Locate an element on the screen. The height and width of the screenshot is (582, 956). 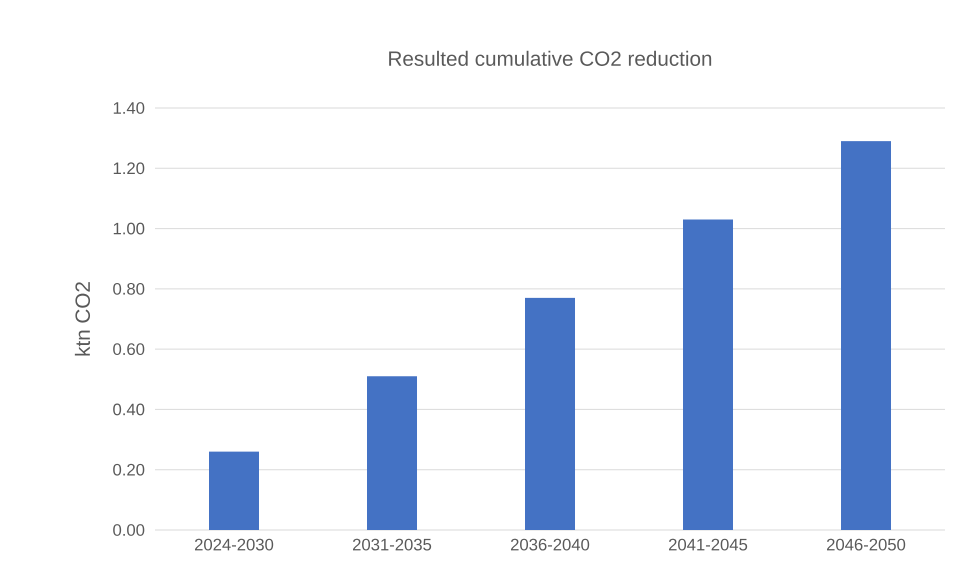
x-tick-label: 2031-2035 is located at coordinates (392, 544).